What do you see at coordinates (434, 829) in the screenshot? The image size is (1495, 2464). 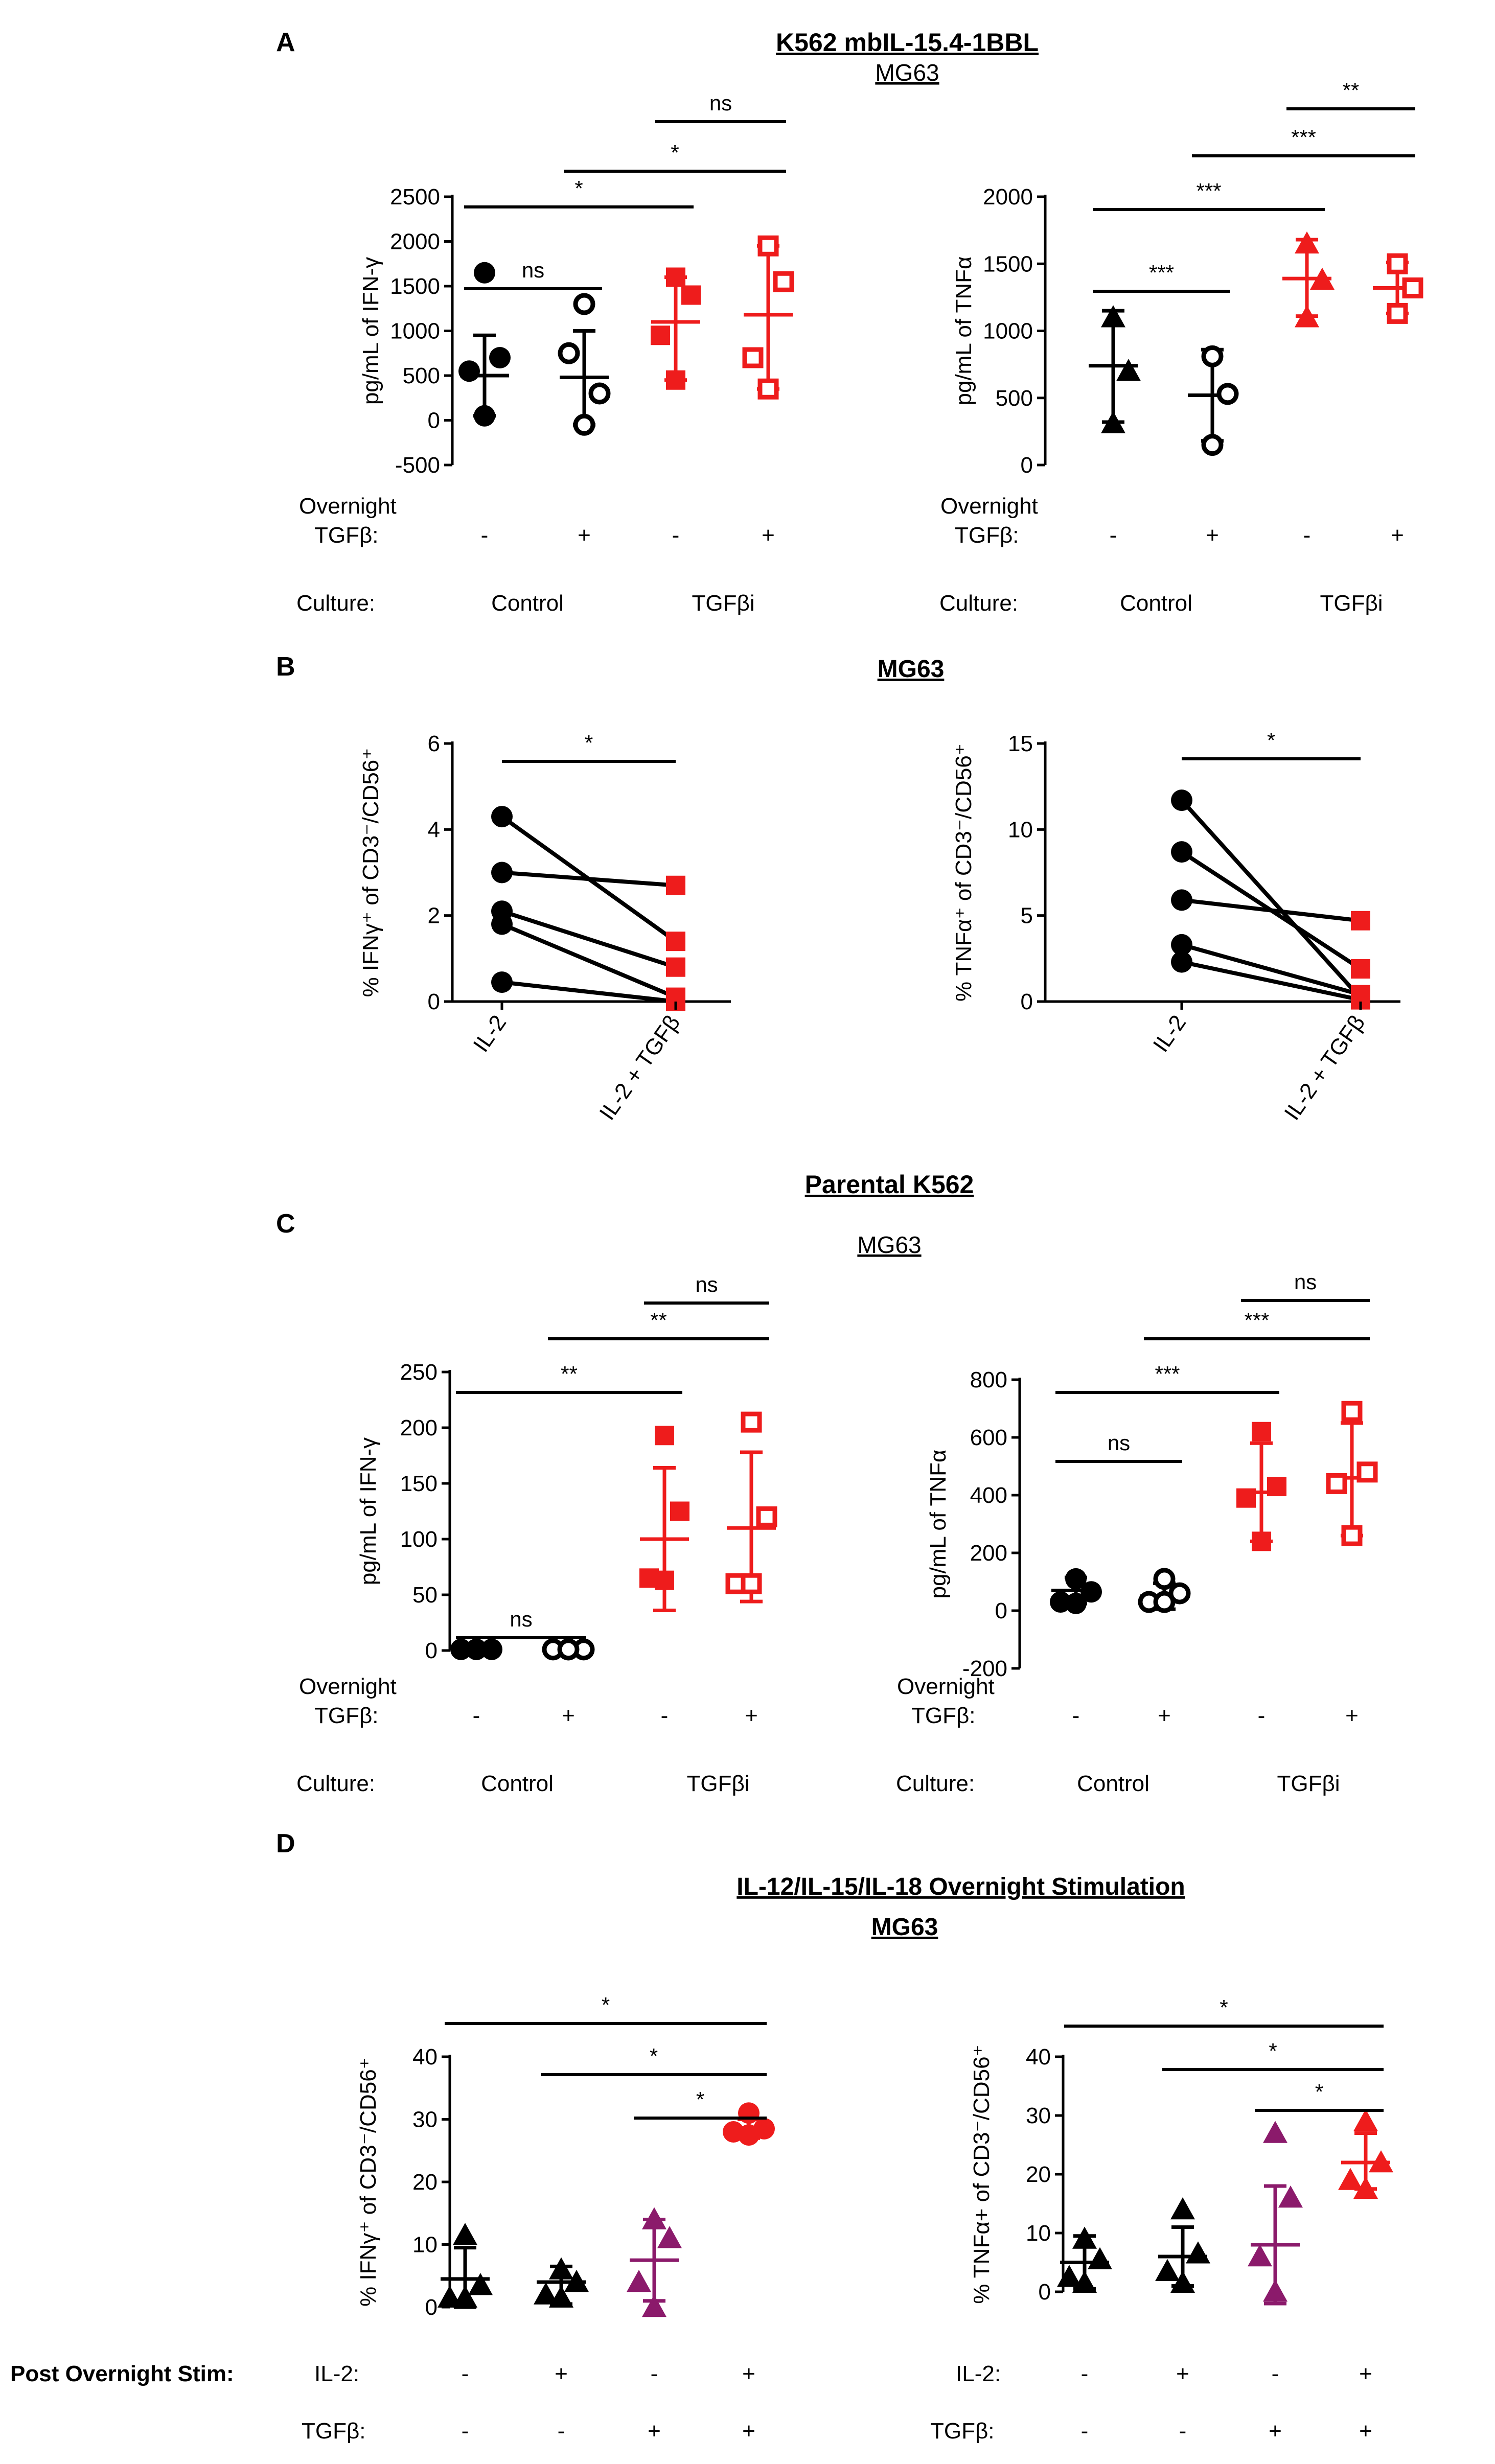 I see `y-tick-label: 4` at bounding box center [434, 829].